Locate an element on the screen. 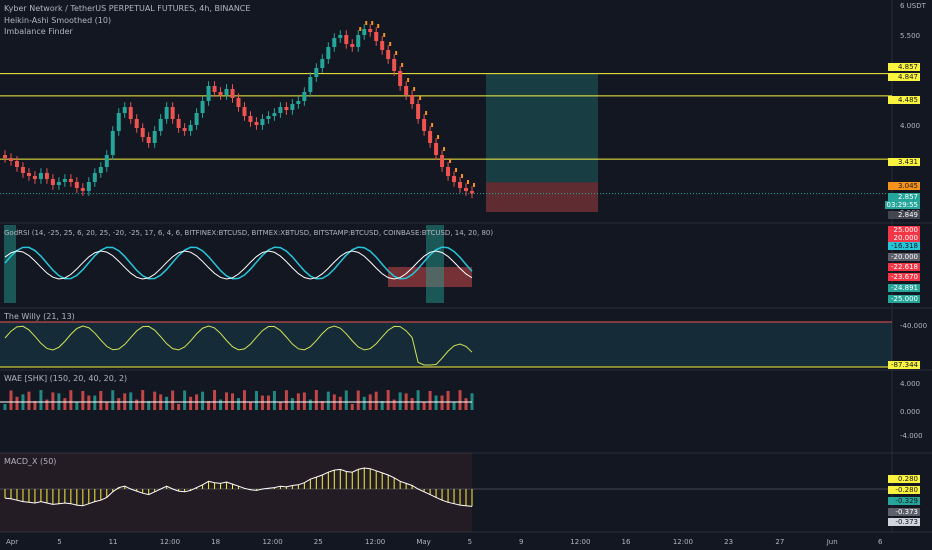  long-position-target-zone is located at coordinates (542, 128).